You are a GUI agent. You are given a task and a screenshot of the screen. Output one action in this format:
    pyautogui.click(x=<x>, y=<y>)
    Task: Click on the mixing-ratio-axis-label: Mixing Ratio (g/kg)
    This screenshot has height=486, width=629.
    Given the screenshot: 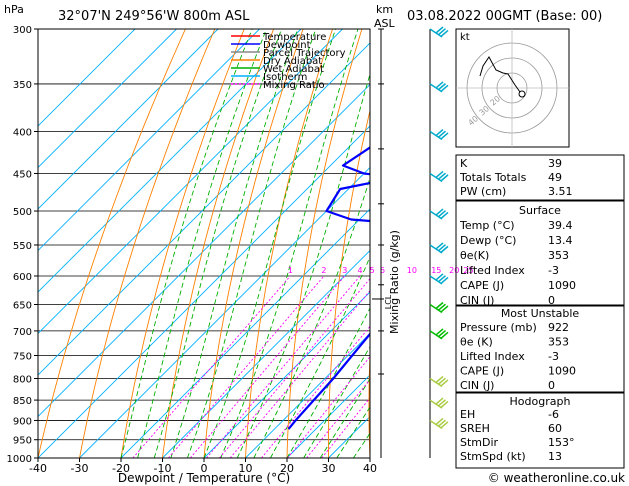 What is the action you would take?
    pyautogui.click(x=394, y=282)
    